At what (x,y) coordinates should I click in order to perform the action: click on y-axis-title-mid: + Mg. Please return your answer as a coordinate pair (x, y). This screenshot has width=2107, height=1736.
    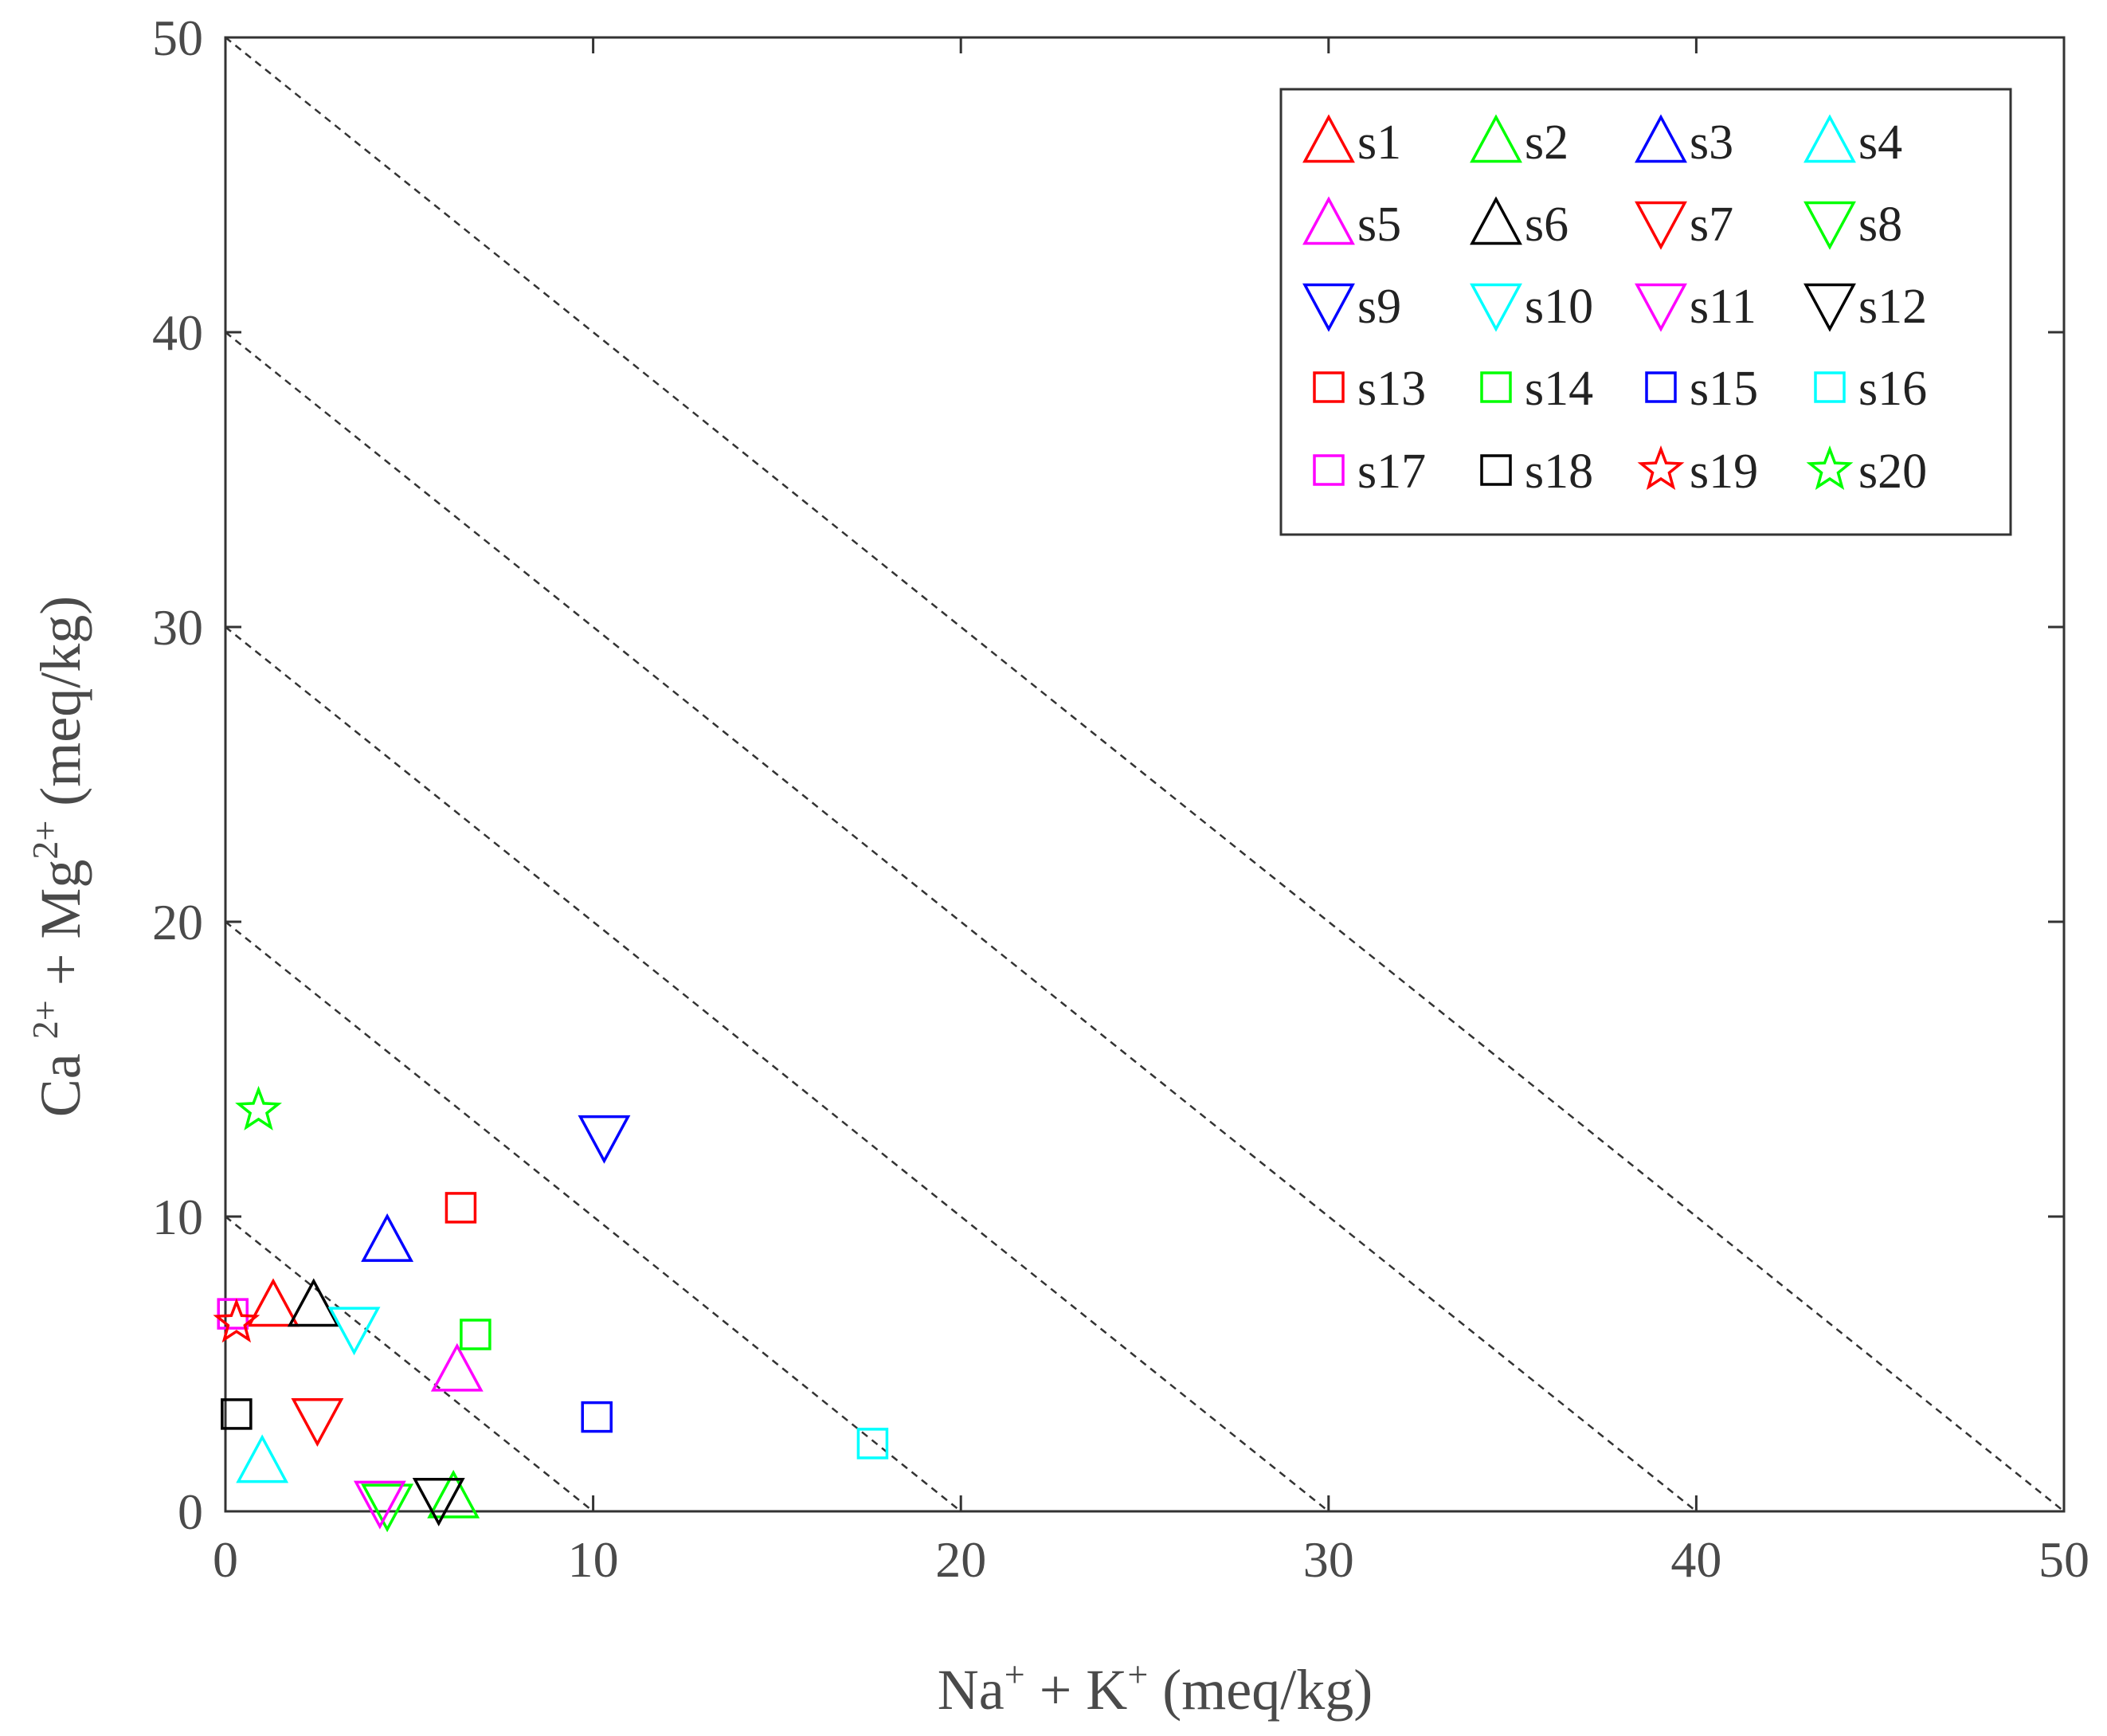
    Looking at the image, I should click on (60, 930).